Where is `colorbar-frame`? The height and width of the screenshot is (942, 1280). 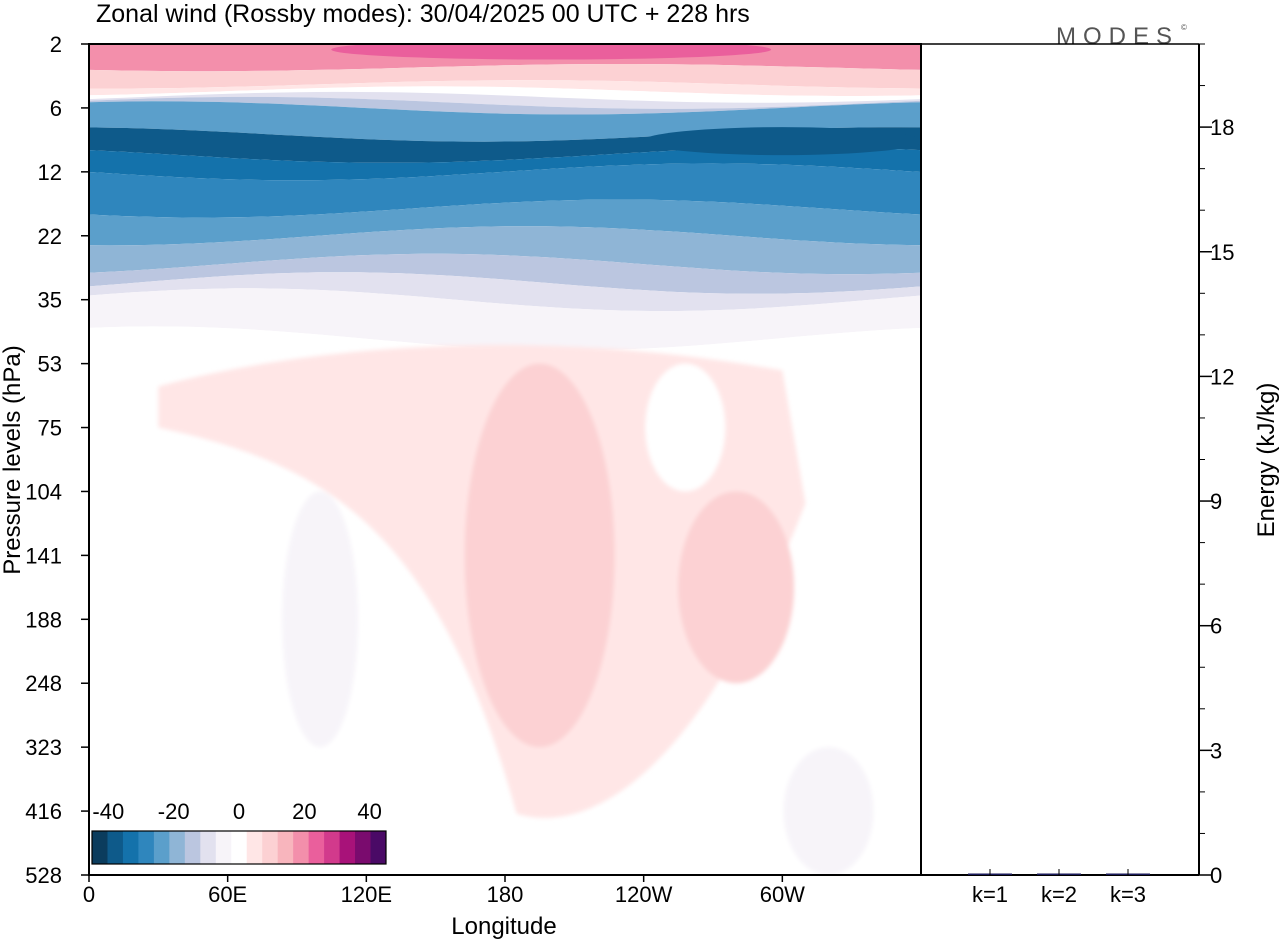 colorbar-frame is located at coordinates (239, 847).